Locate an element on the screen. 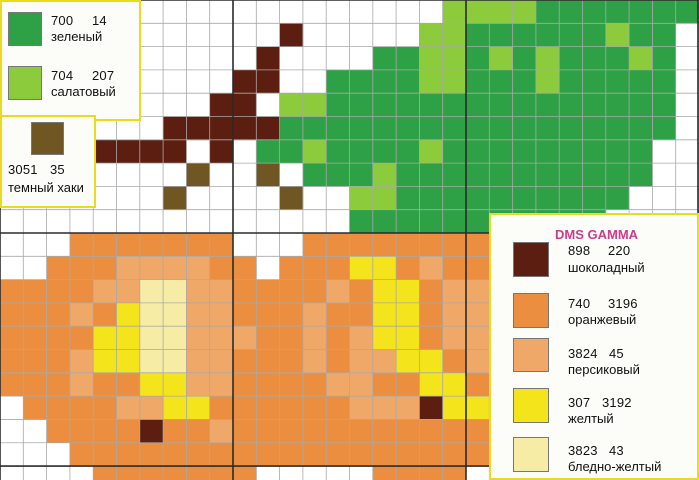 Image resolution: width=699 pixels, height=480 pixels. thread-number: 220 is located at coordinates (619, 250).